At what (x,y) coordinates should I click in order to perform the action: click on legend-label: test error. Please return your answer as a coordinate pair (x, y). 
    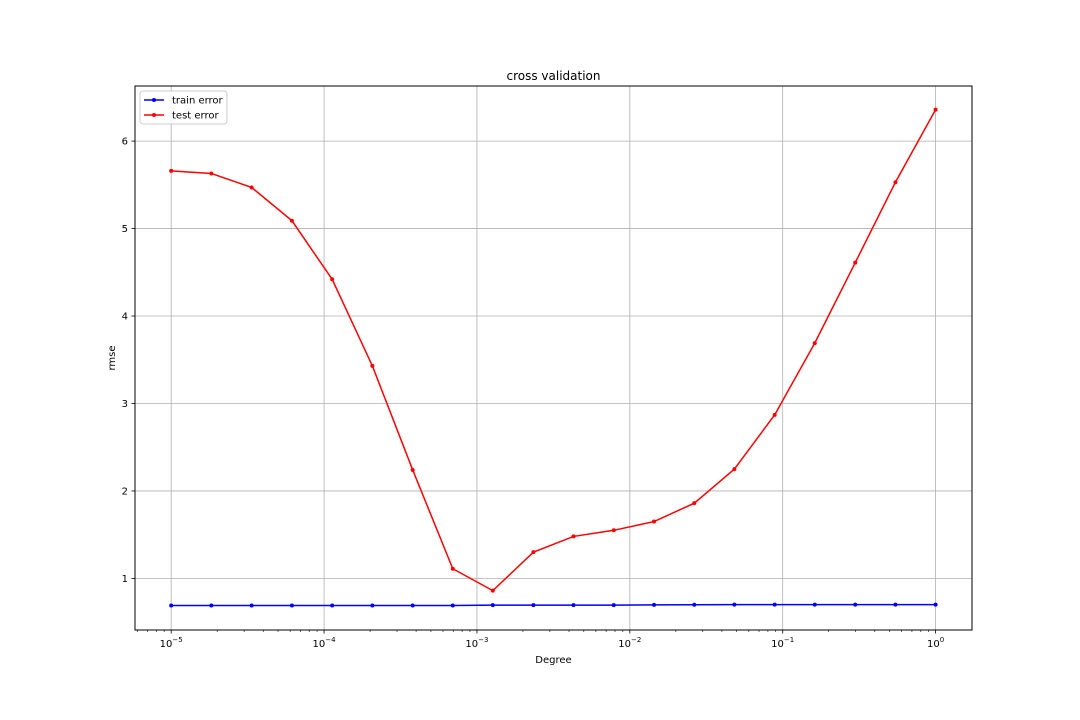
    Looking at the image, I should click on (195, 116).